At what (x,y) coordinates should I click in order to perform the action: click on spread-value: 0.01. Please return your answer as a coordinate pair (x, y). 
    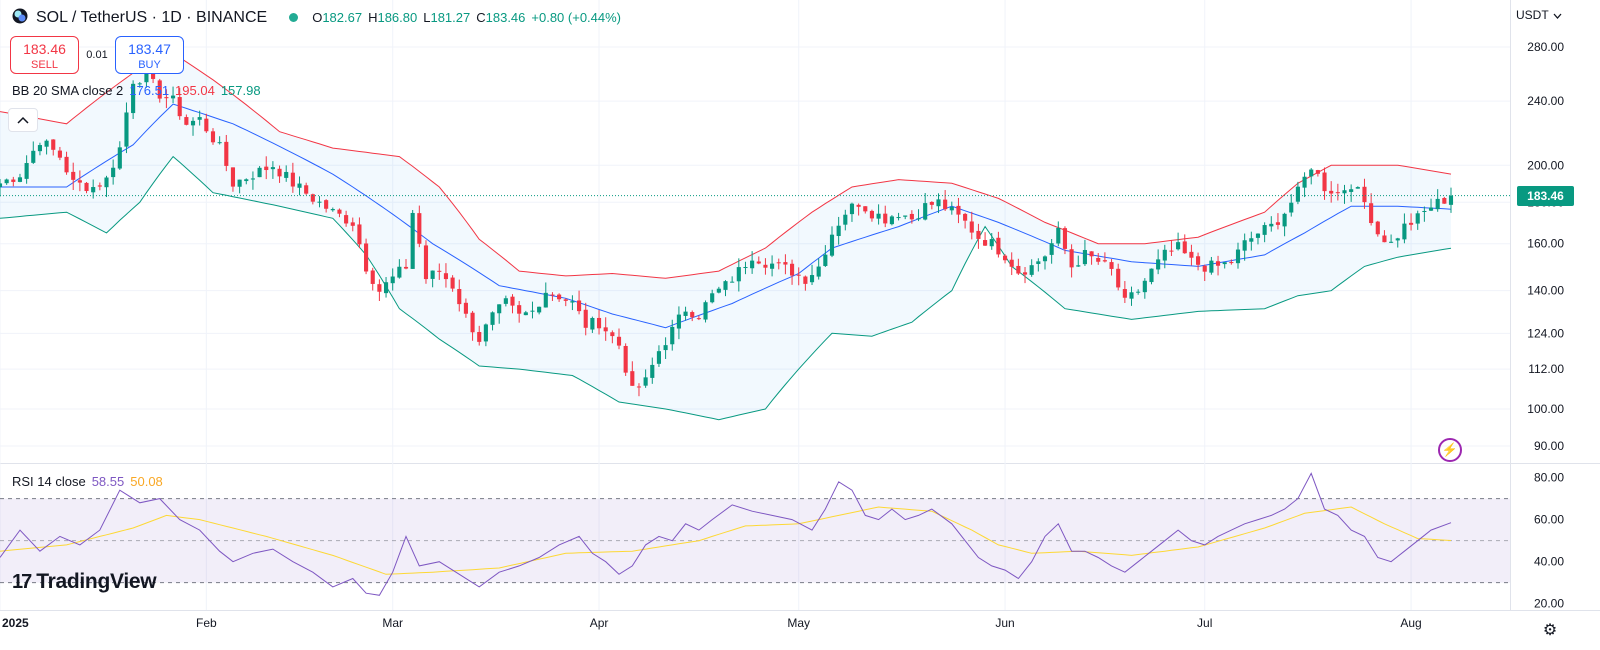
    Looking at the image, I should click on (97, 55).